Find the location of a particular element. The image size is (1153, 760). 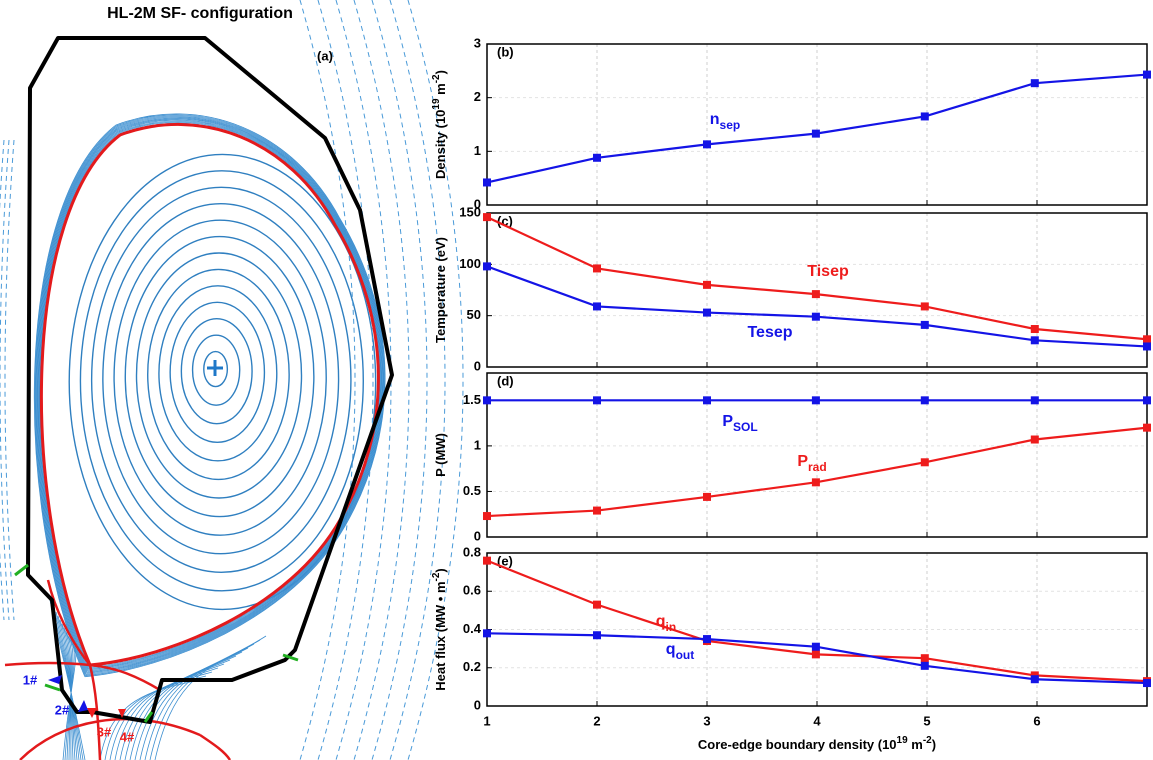

magnetic-axis is located at coordinates (215, 368).